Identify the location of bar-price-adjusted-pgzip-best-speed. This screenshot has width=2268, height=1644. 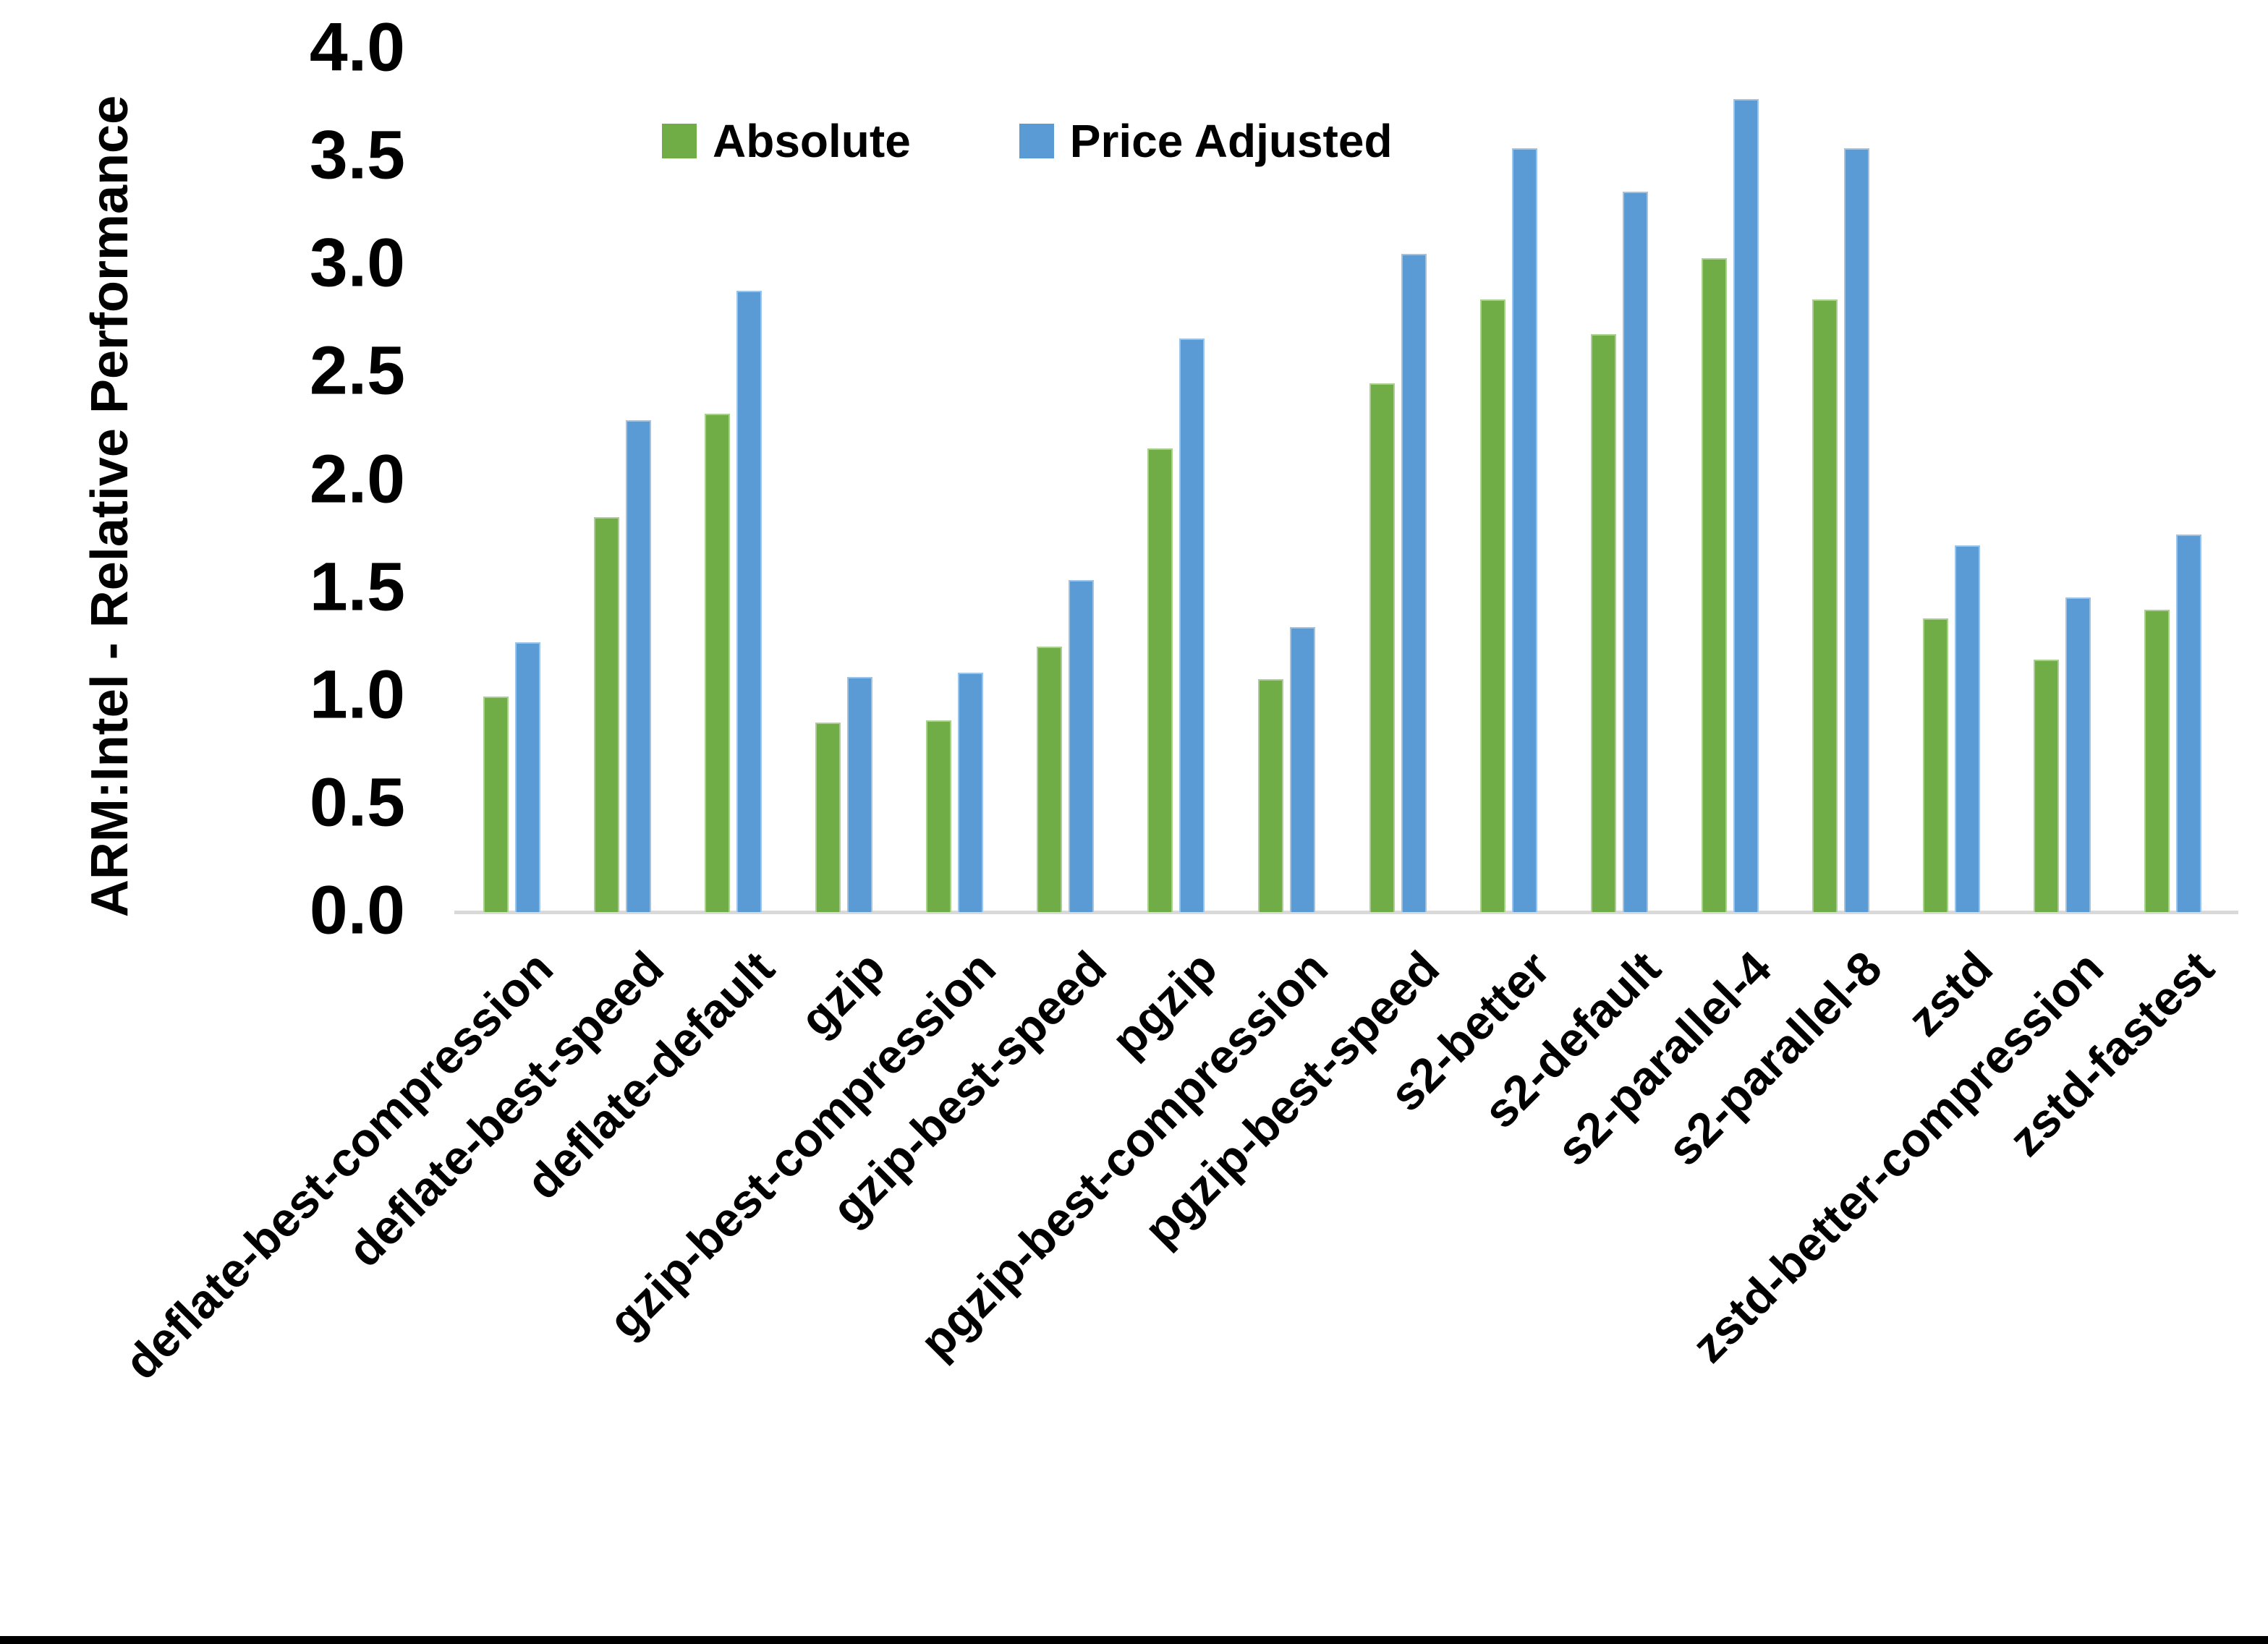
(1414, 583).